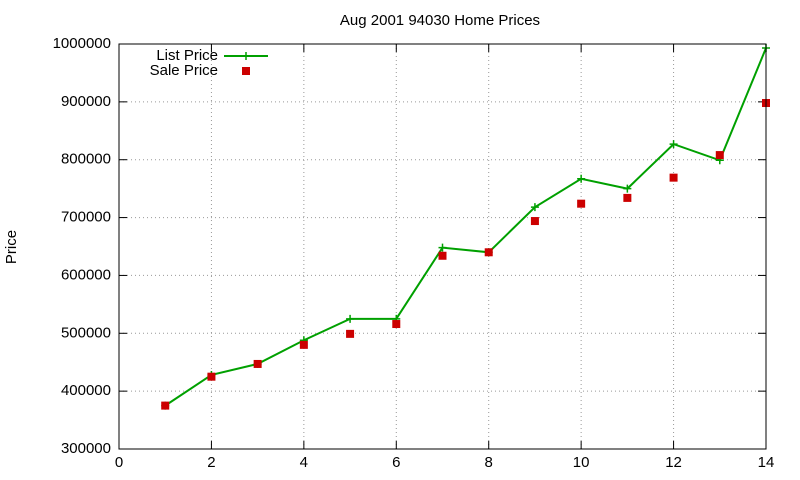 The width and height of the screenshot is (800, 480). Describe the element at coordinates (304, 462) in the screenshot. I see `x-tick-label: 4` at that location.